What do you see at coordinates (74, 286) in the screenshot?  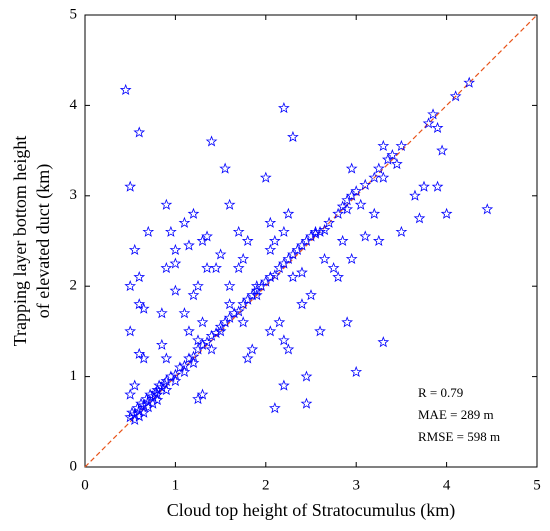 I see `y-tick-label: 2` at bounding box center [74, 286].